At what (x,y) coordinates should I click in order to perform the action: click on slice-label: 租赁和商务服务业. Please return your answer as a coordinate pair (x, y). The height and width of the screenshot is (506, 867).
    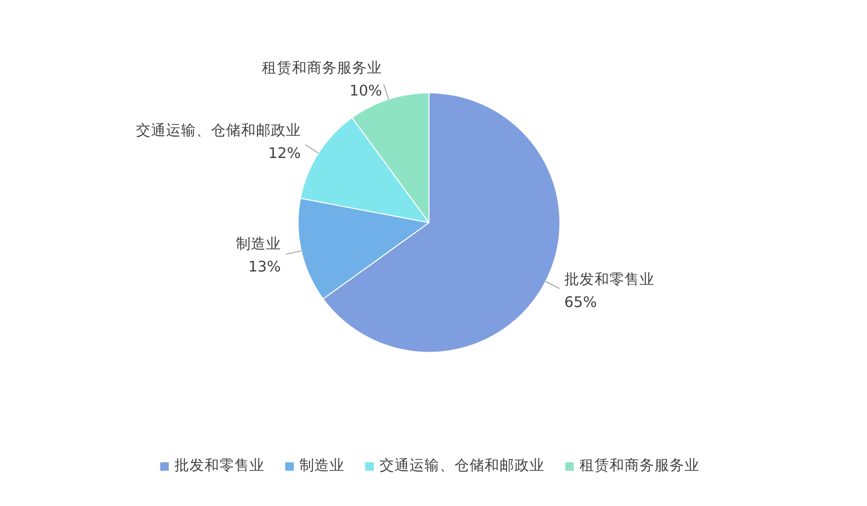
    Looking at the image, I should click on (322, 68).